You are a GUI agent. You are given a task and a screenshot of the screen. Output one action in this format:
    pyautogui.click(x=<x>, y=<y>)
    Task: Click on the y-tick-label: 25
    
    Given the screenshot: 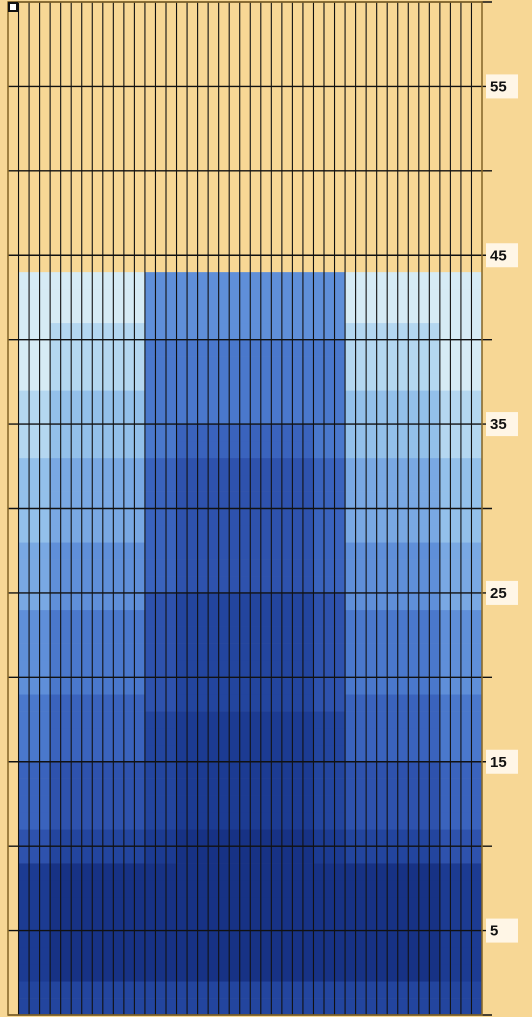 What is the action you would take?
    pyautogui.click(x=498, y=593)
    